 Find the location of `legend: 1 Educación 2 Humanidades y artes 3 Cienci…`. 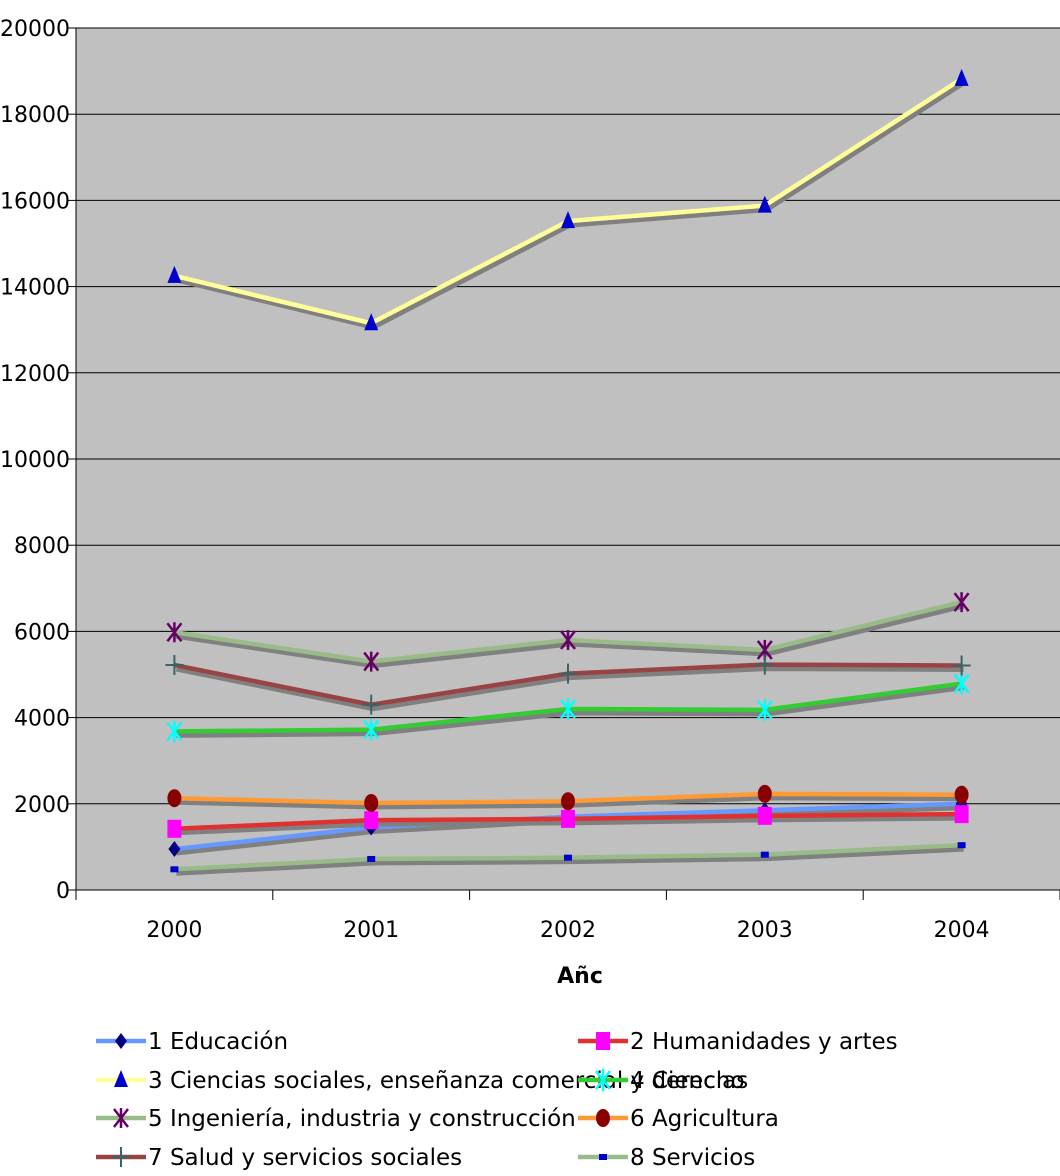

legend: 1 Educación 2 Humanidades y artes 3 Cienci… is located at coordinates (497, 1100).